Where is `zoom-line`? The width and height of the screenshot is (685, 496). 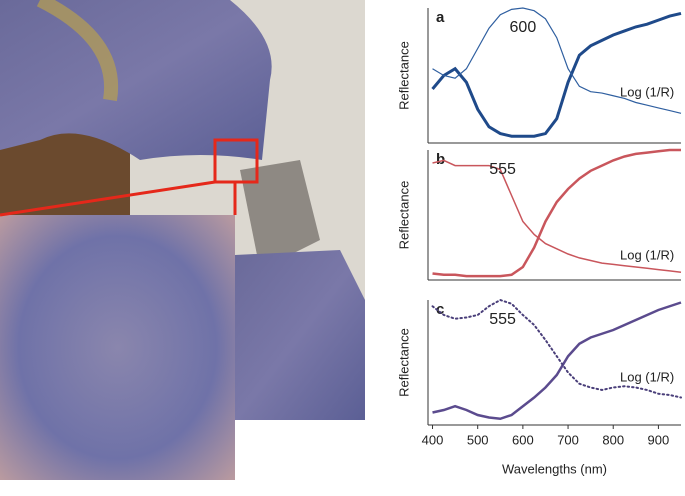 zoom-line is located at coordinates (108, 198).